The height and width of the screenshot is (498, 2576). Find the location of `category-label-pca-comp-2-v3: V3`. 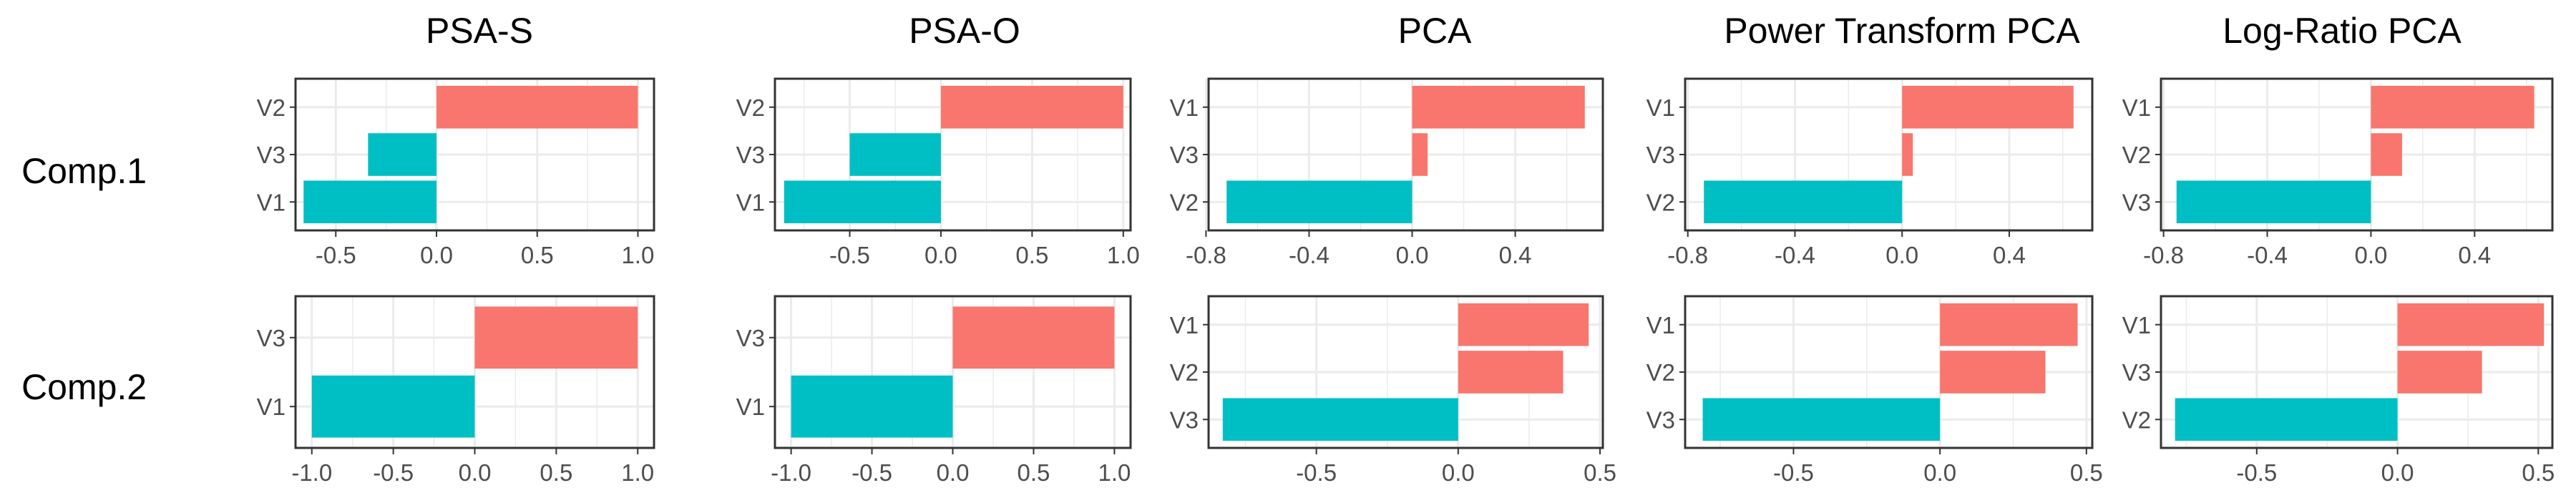

category-label-pca-comp-2-v3: V3 is located at coordinates (1184, 420).